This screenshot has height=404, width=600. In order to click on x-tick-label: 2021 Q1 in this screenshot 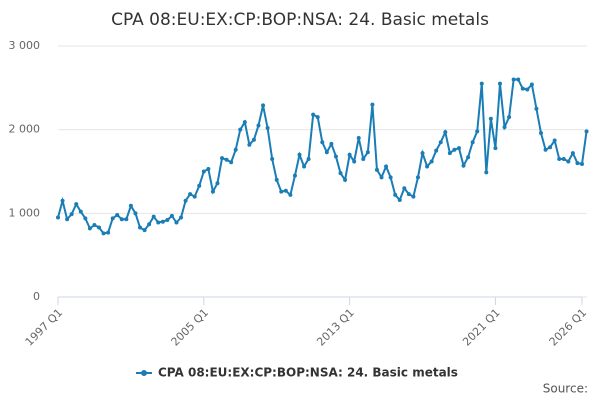, I will do `click(481, 327)`.